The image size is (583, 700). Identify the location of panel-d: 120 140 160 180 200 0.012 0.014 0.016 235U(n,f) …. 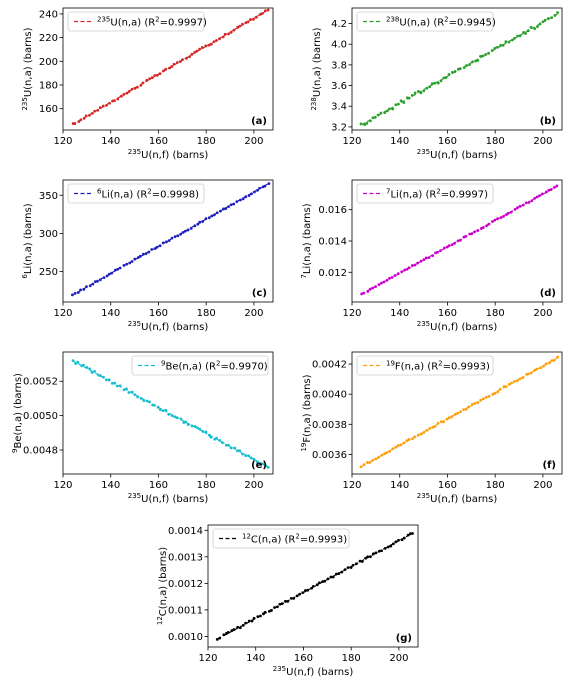
(431, 256).